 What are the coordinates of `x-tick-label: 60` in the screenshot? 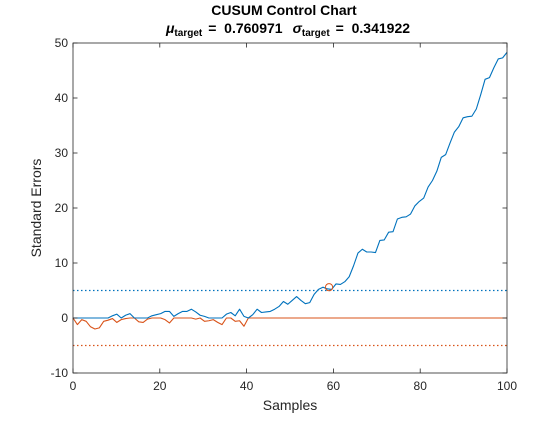 It's located at (334, 386).